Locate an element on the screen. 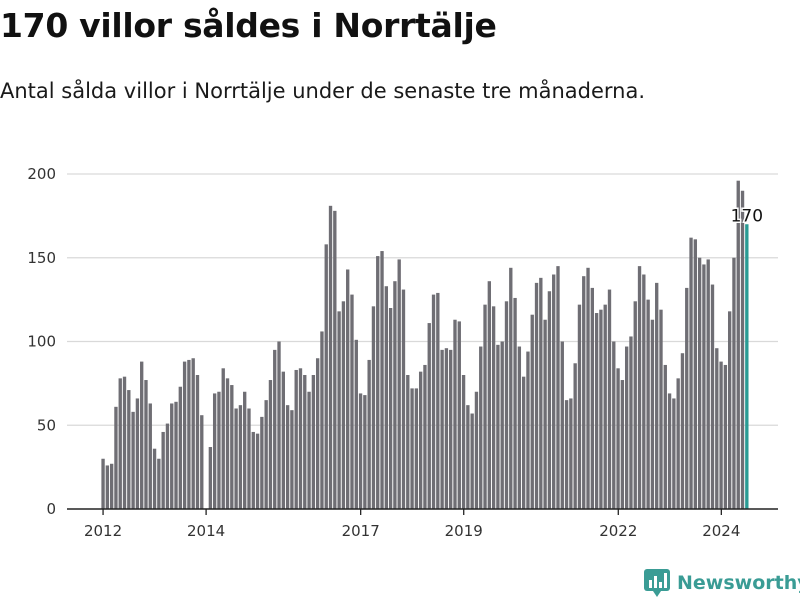  highlight-data-label: 170 is located at coordinates (747, 216).